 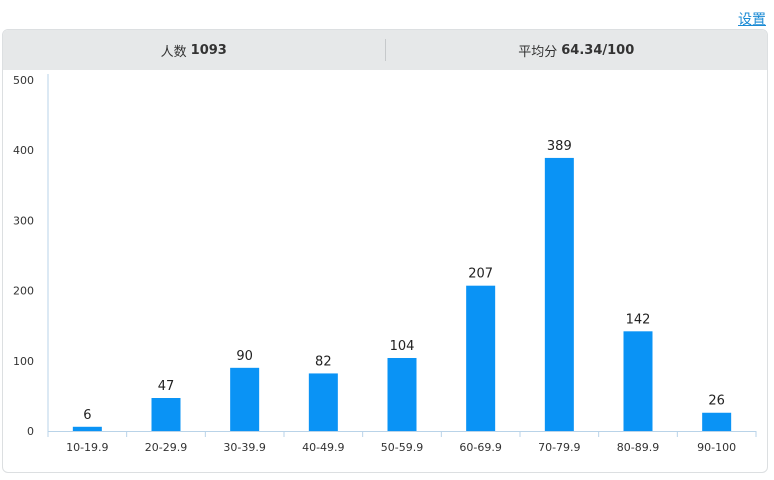 I want to click on y-tick-label: 100, so click(x=23, y=361).